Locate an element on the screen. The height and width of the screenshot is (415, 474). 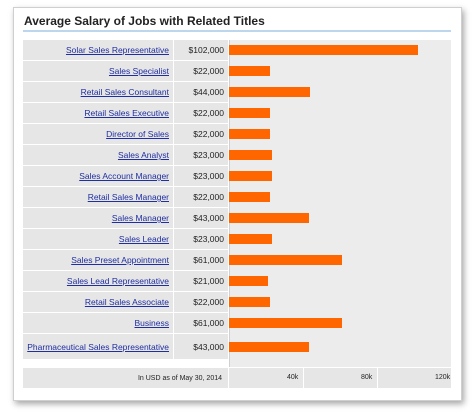
job-title-cell: Sales Lead Representative is located at coordinates (98, 281).